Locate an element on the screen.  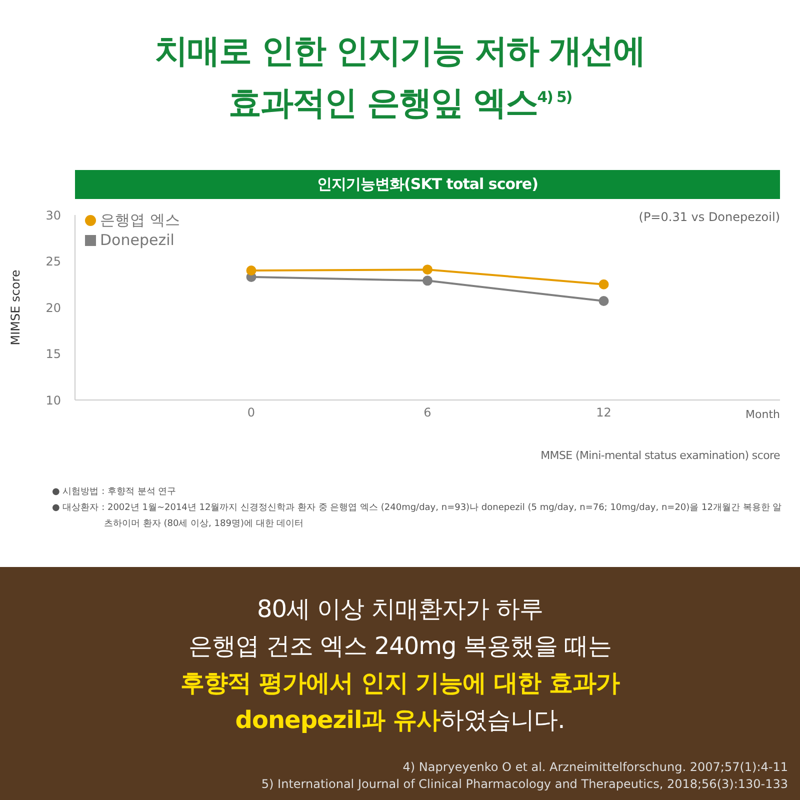
y-tick-label: 25 is located at coordinates (53, 261).